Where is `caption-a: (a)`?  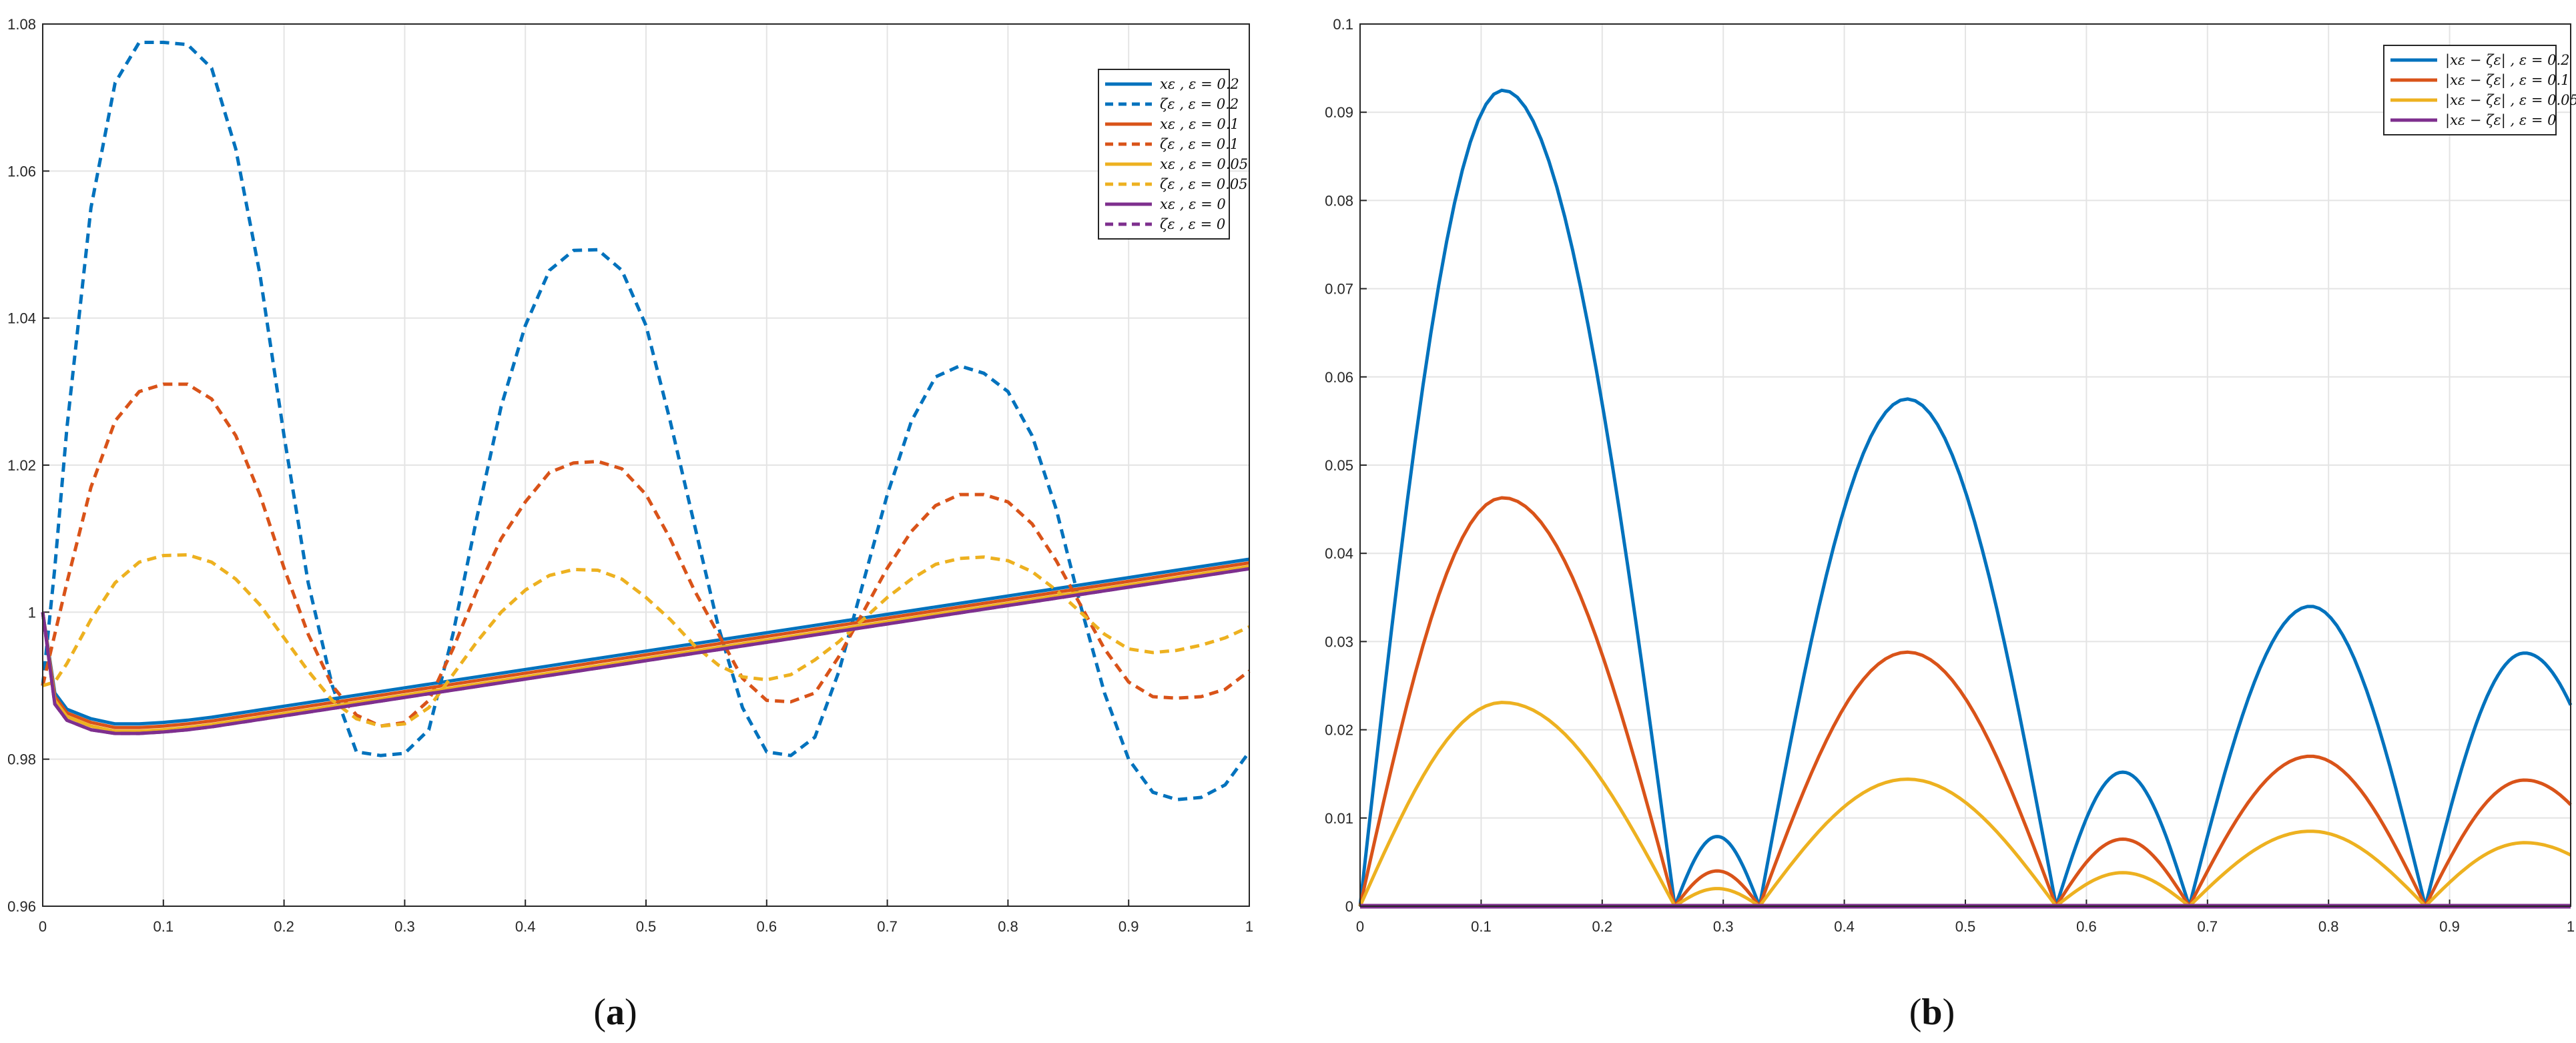 caption-a: (a) is located at coordinates (615, 1012).